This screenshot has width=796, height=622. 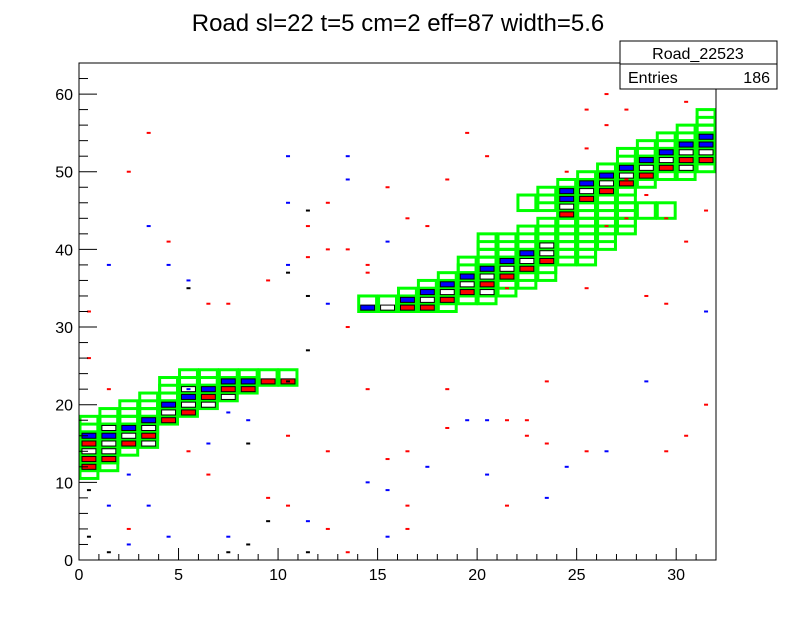 I want to click on y-tick-label: 40, so click(x=64, y=250).